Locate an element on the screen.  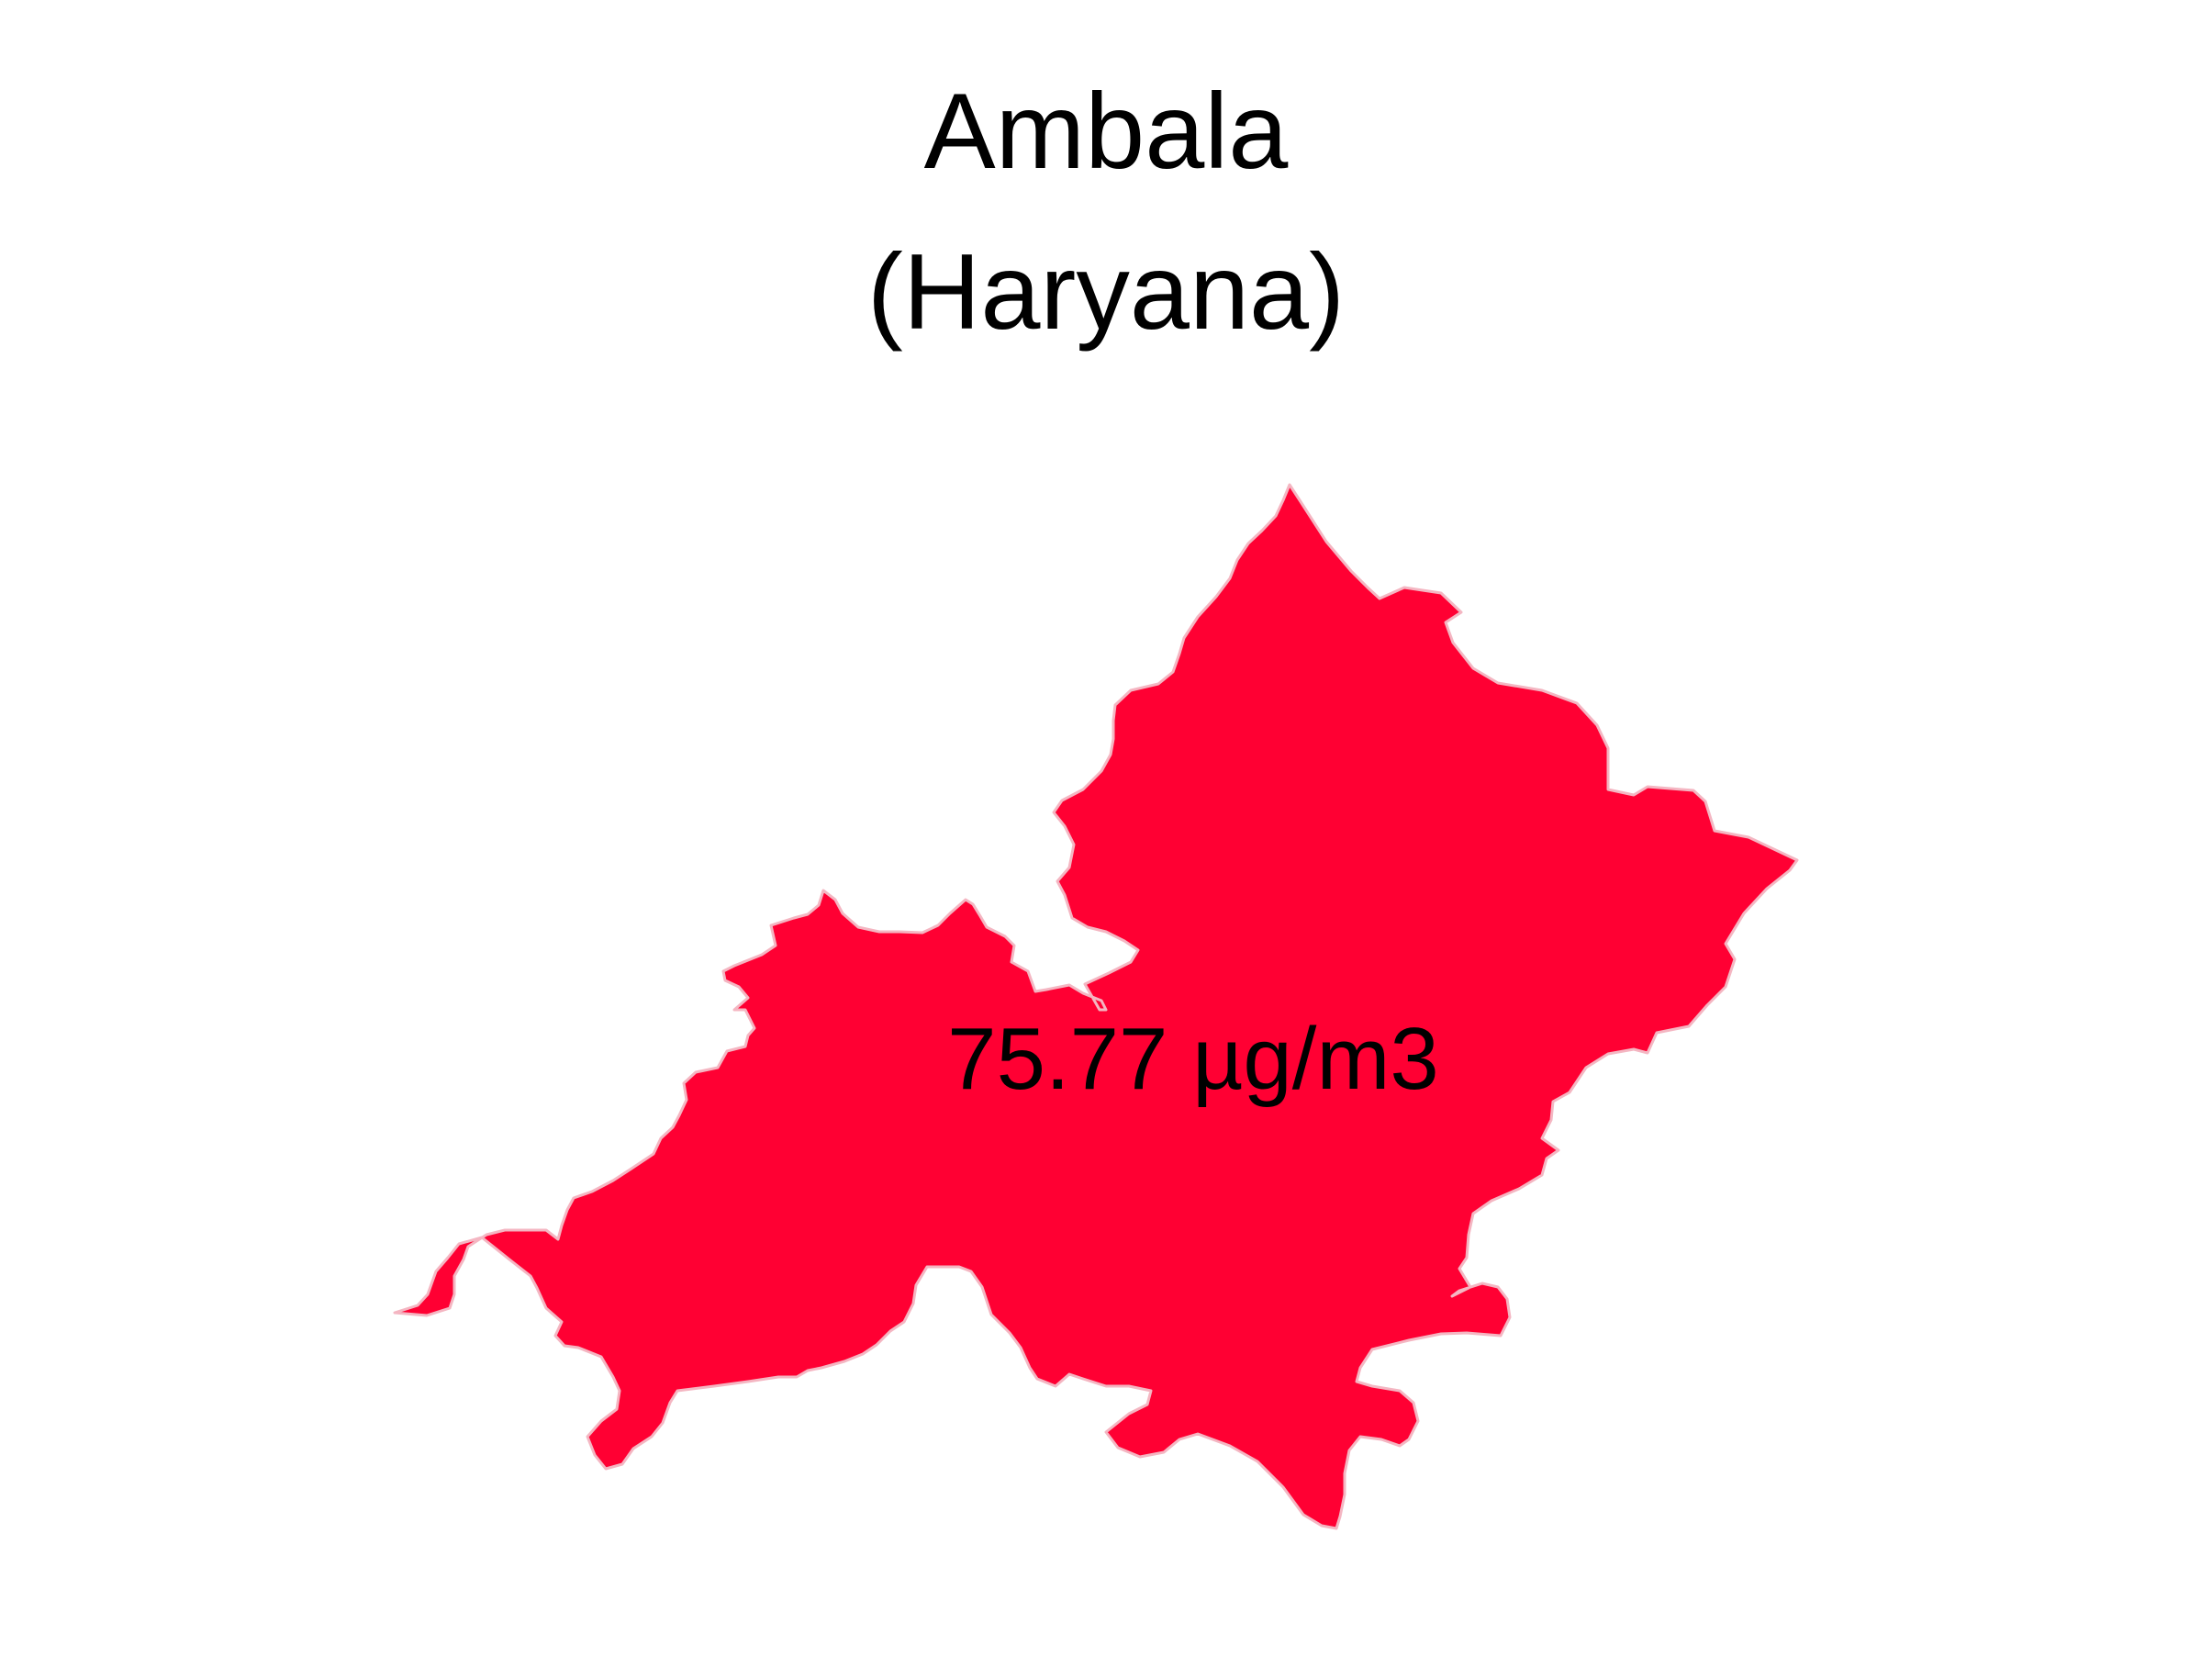
district-value-label: 75.77 µg/m3 is located at coordinates (1193, 1059).